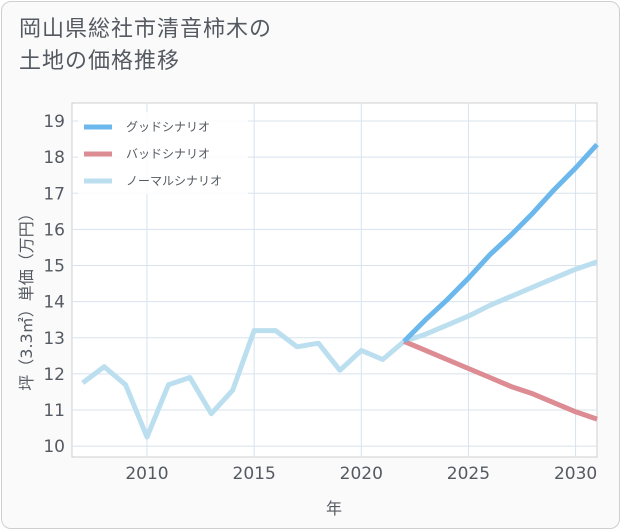 This screenshot has width=621, height=530. Describe the element at coordinates (54, 230) in the screenshot. I see `y-tick-label: 16` at that location.